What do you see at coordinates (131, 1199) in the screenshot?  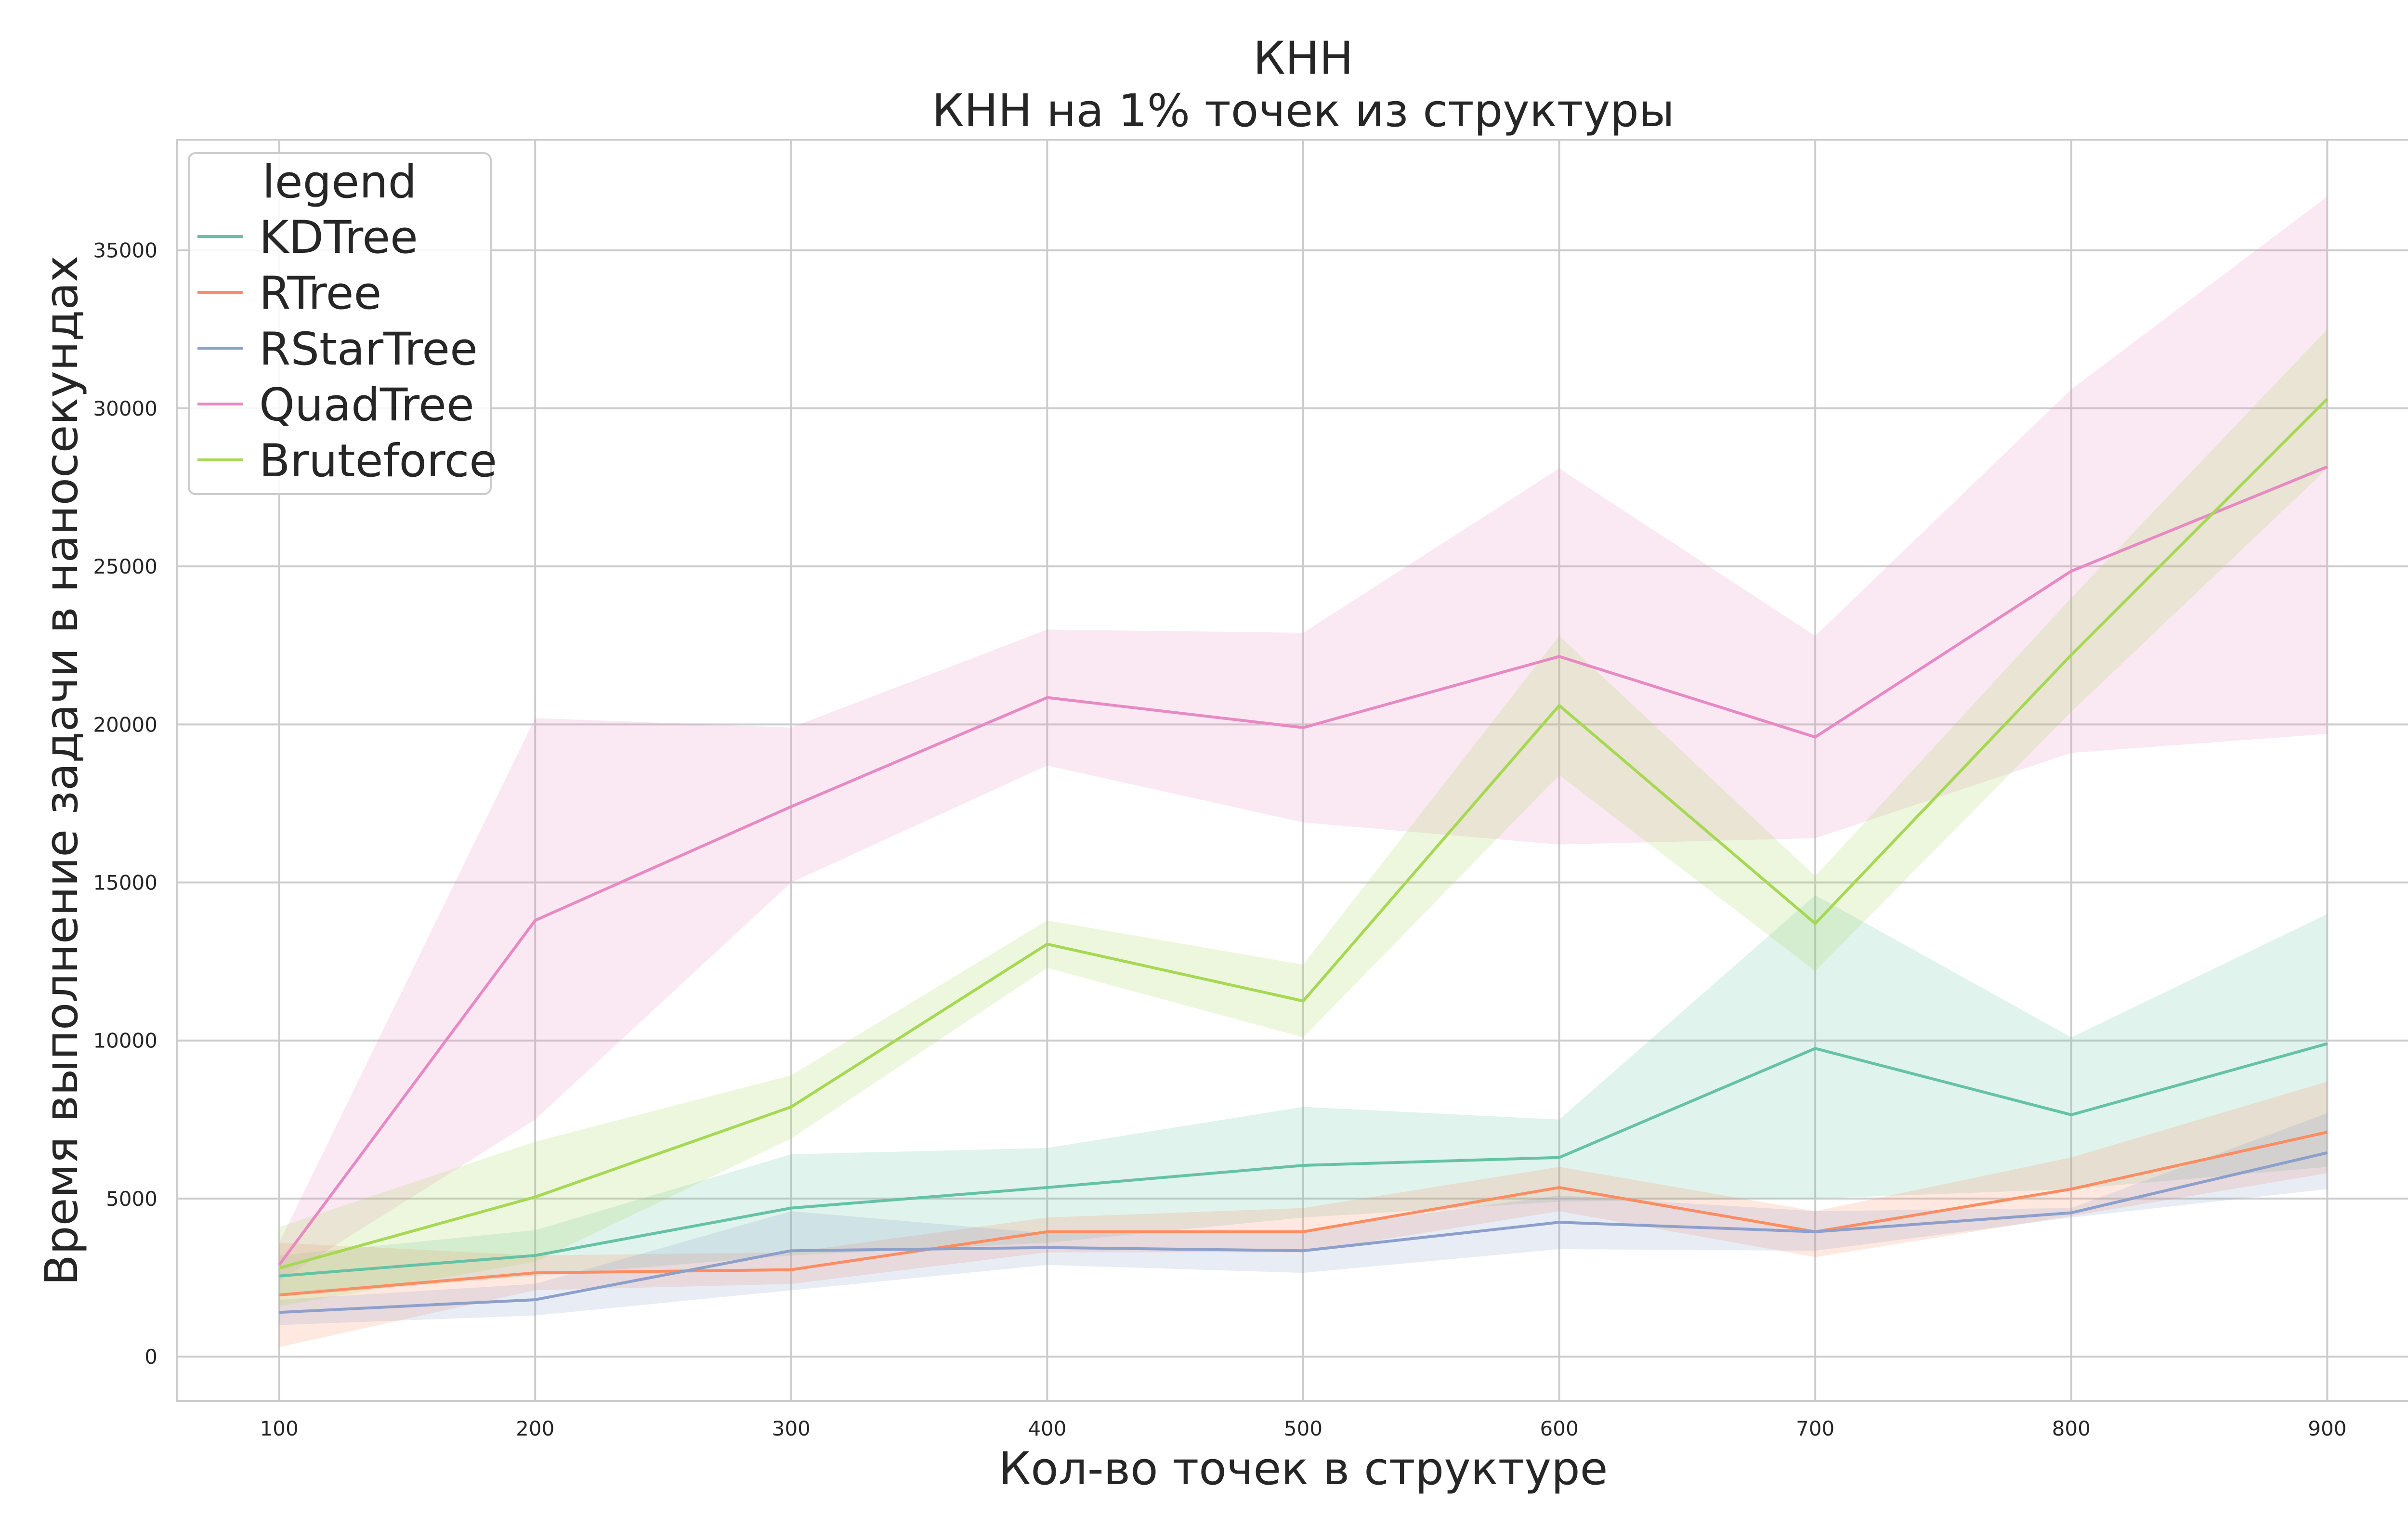 I see `y-tick-label: 5000` at bounding box center [131, 1199].